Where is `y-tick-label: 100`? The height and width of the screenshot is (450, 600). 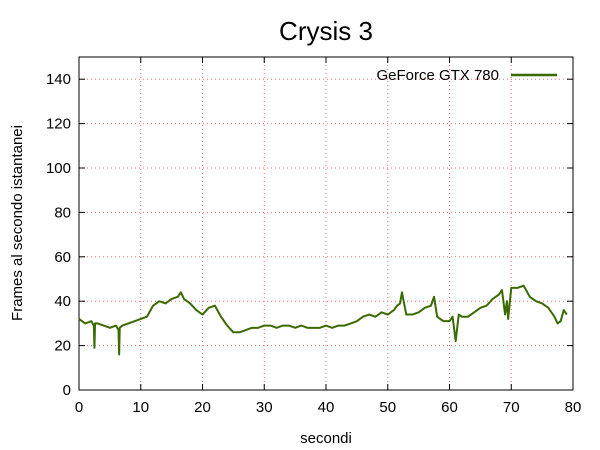
y-tick-label: 100 is located at coordinates (58, 168).